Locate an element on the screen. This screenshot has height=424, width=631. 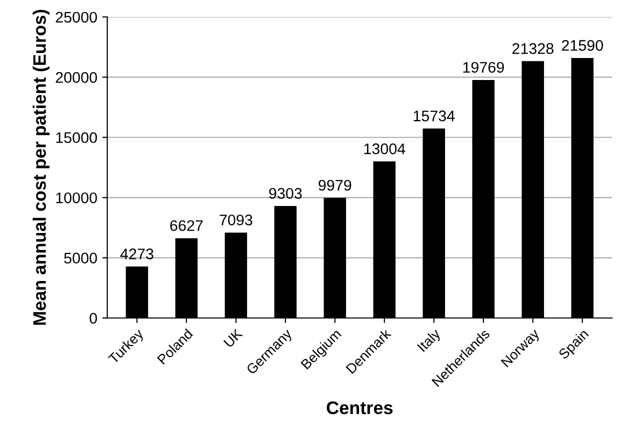
x-tick-label: UK is located at coordinates (233, 338).